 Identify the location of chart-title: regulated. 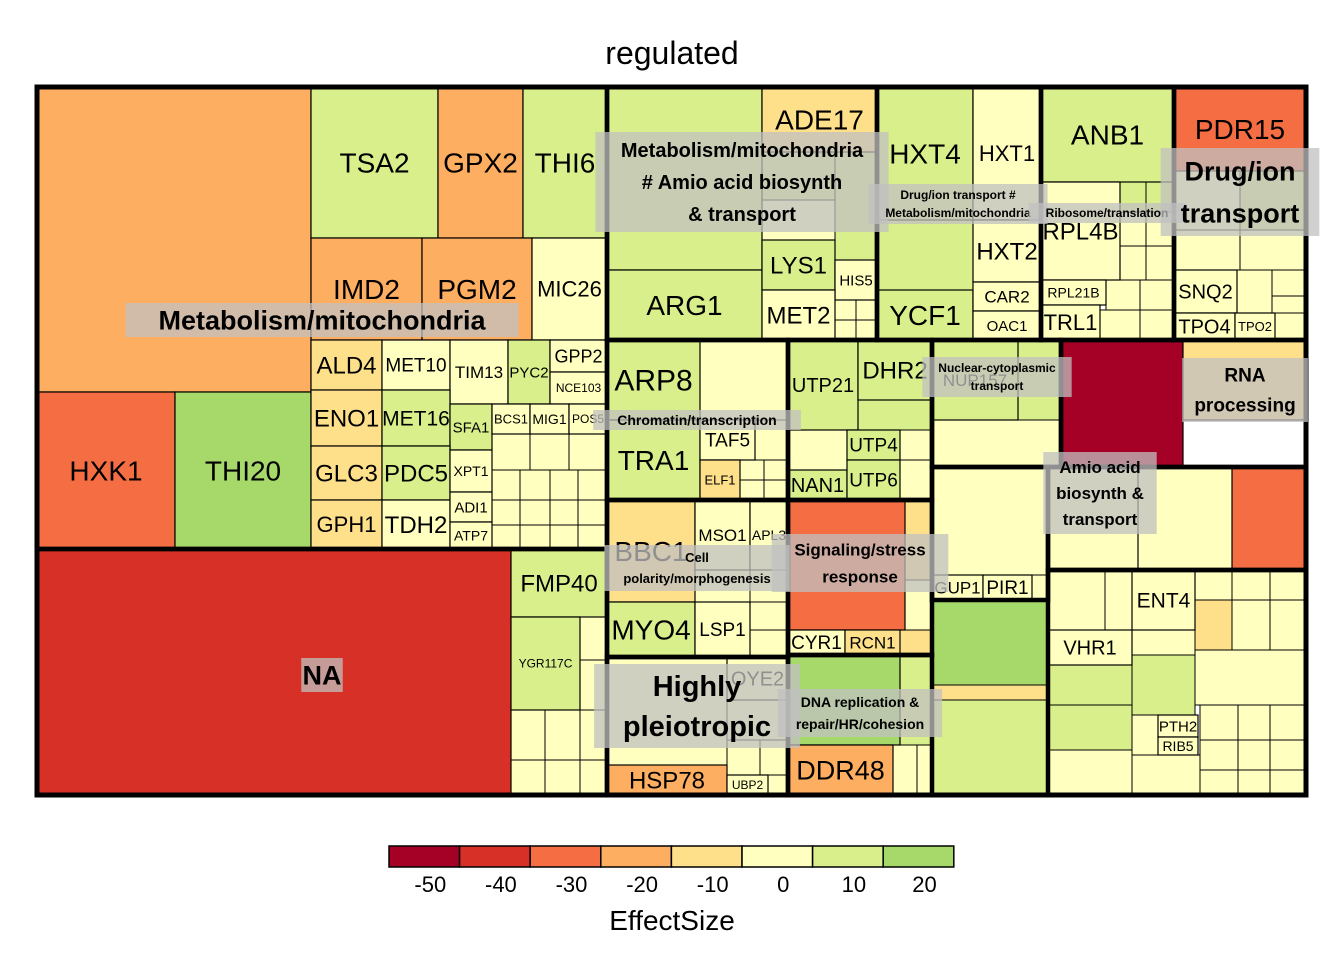
(671, 53).